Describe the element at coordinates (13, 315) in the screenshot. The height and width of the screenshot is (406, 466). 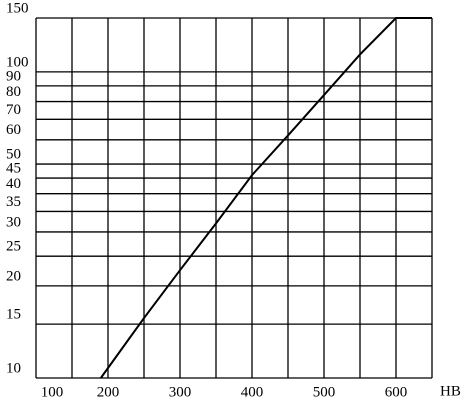
I see `y-tick-label: 15` at that location.